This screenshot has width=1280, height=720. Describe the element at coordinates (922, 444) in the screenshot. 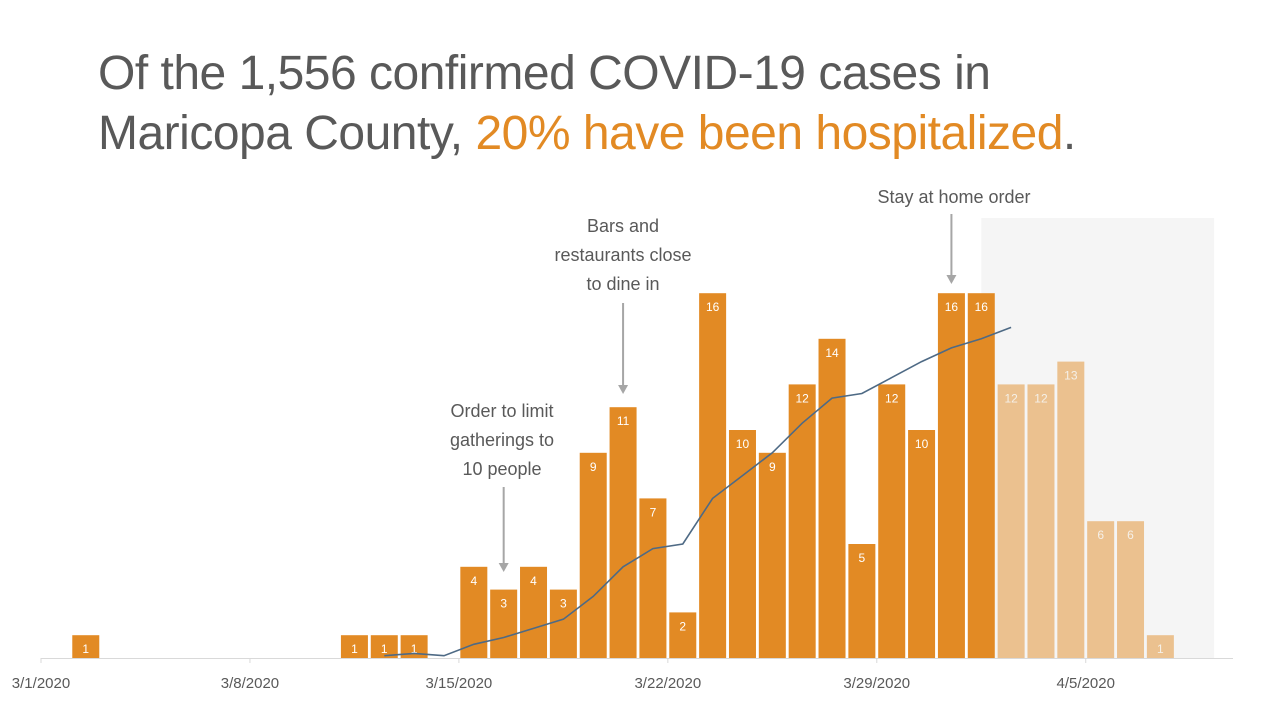

I see `bar-label-day-29: 10` at that location.